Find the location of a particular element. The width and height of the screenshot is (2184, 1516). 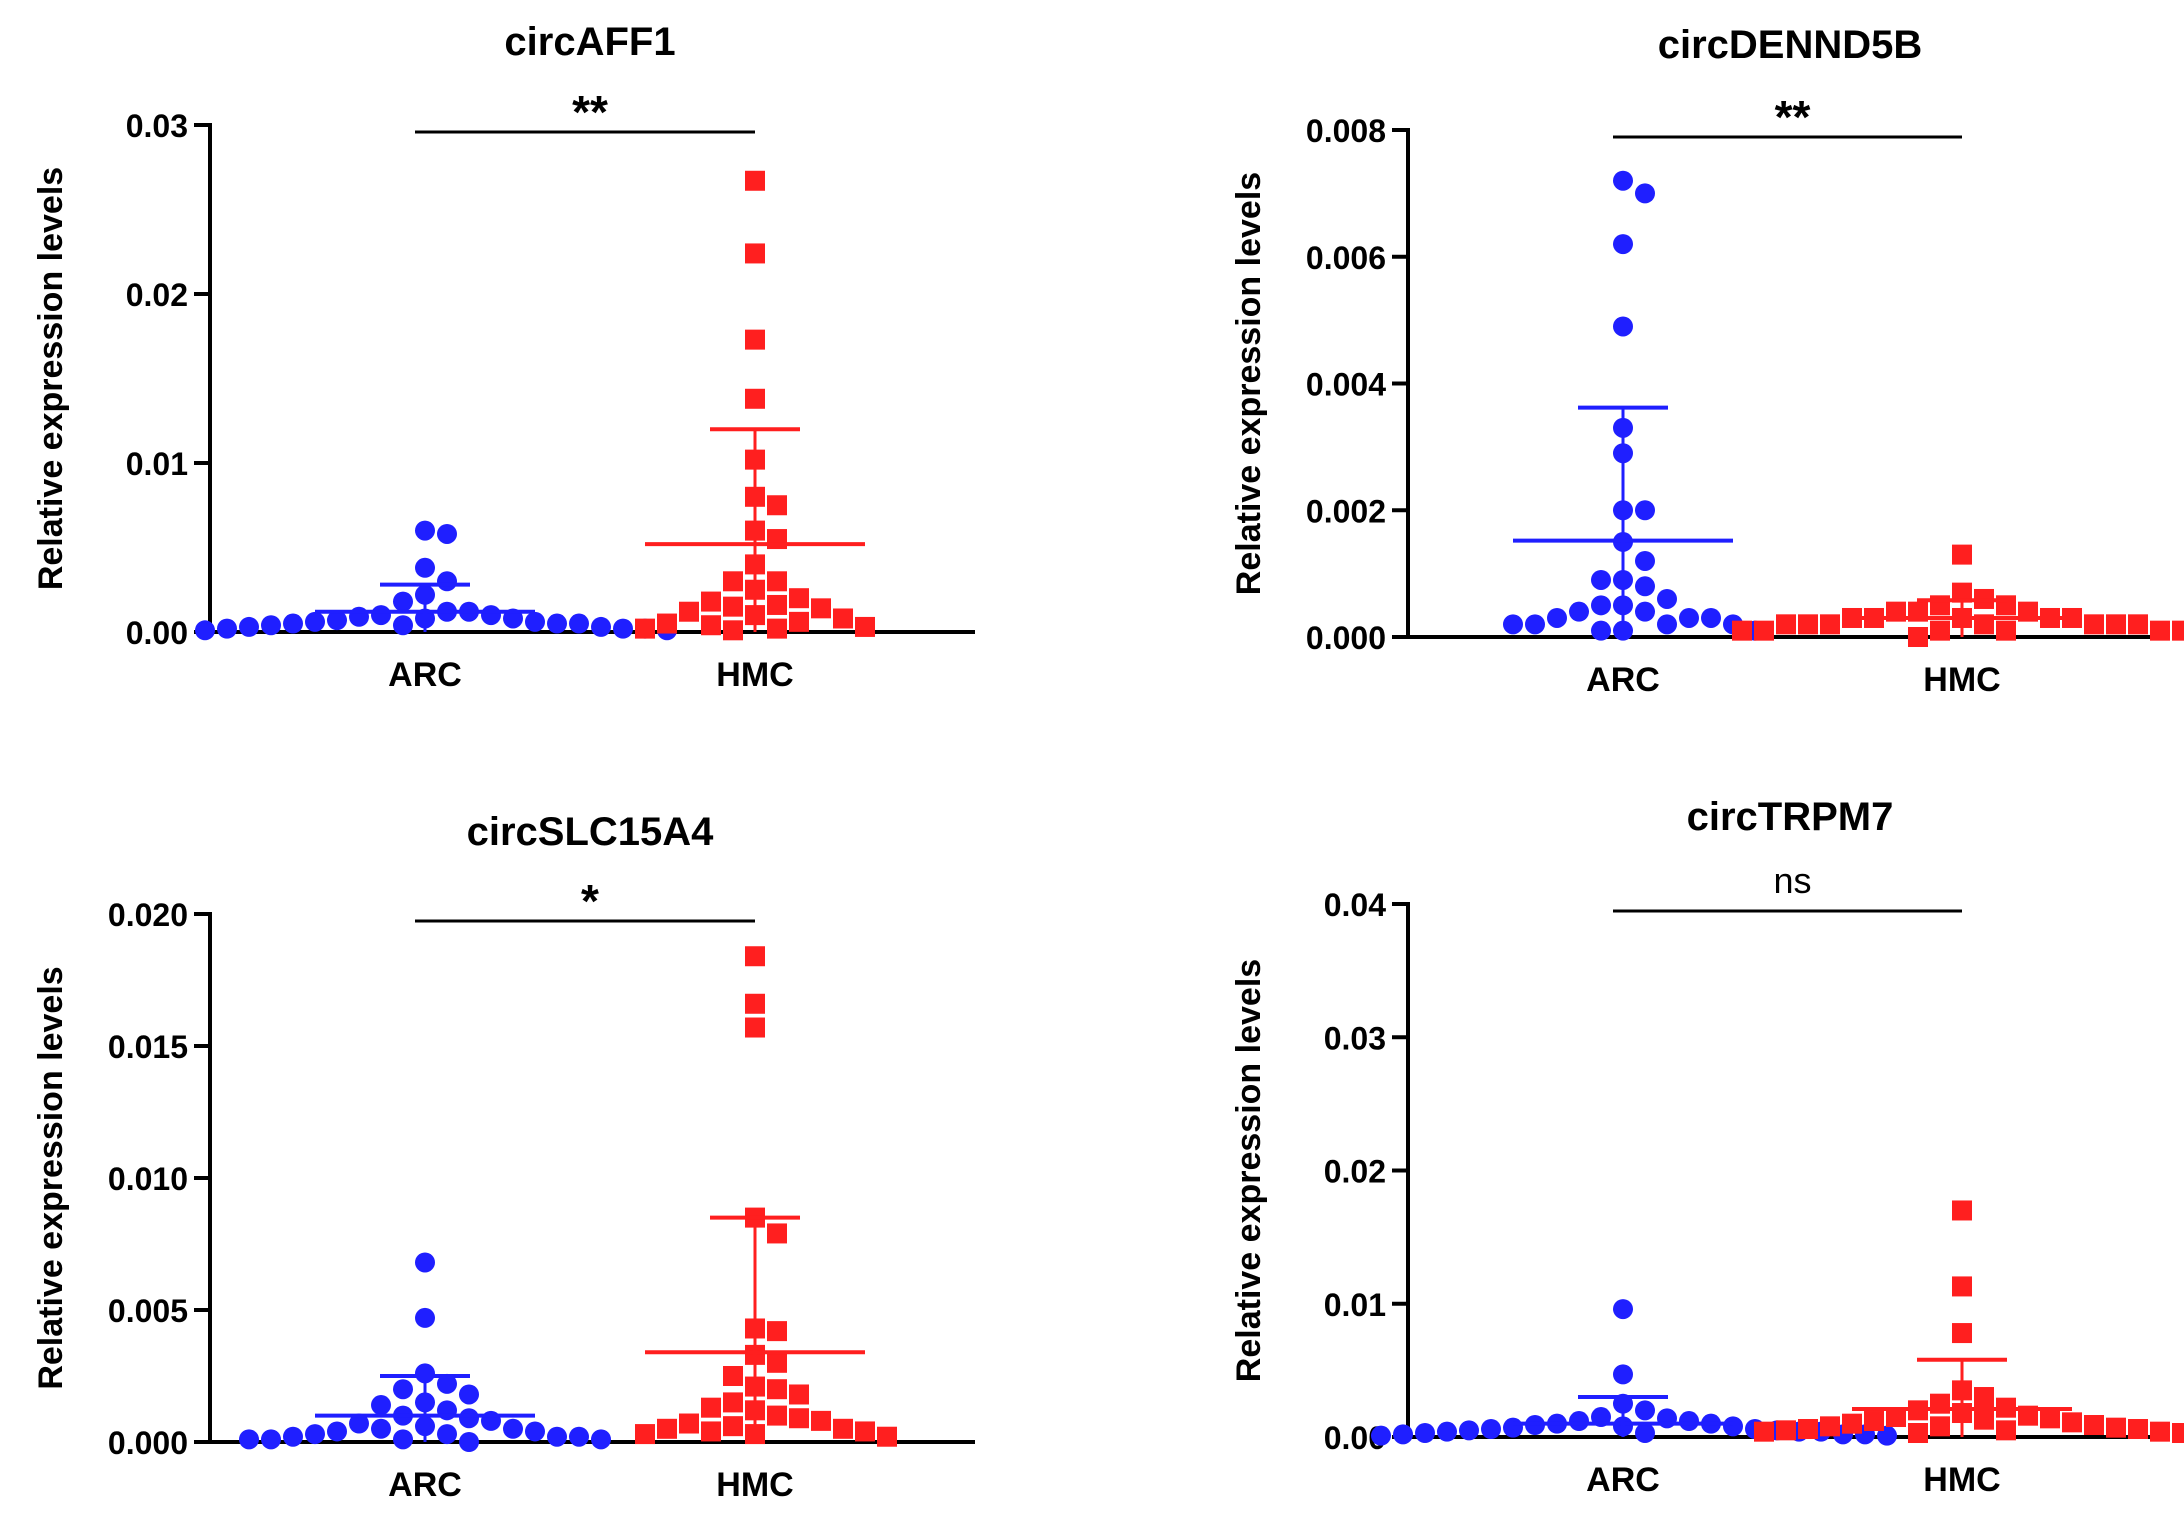

y-tick-label: 0.020 is located at coordinates (148, 915).